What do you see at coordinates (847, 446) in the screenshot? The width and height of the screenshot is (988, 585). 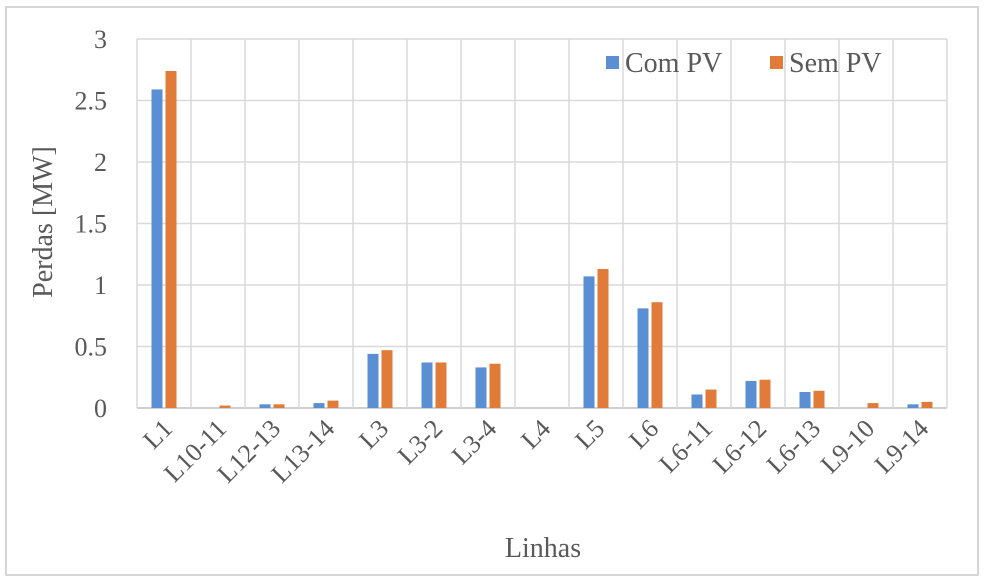 I see `x-tick-label: L9-10` at bounding box center [847, 446].